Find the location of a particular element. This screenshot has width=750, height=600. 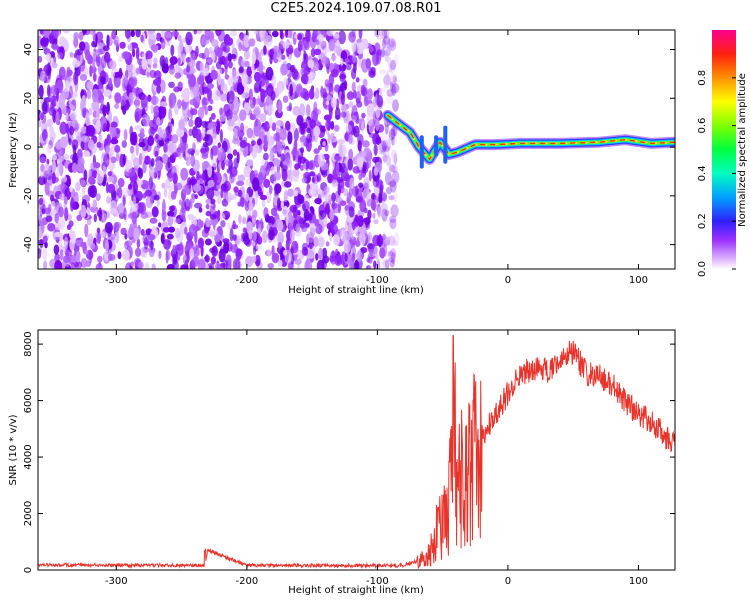

snr-x-tick-label: -200 is located at coordinates (247, 581).